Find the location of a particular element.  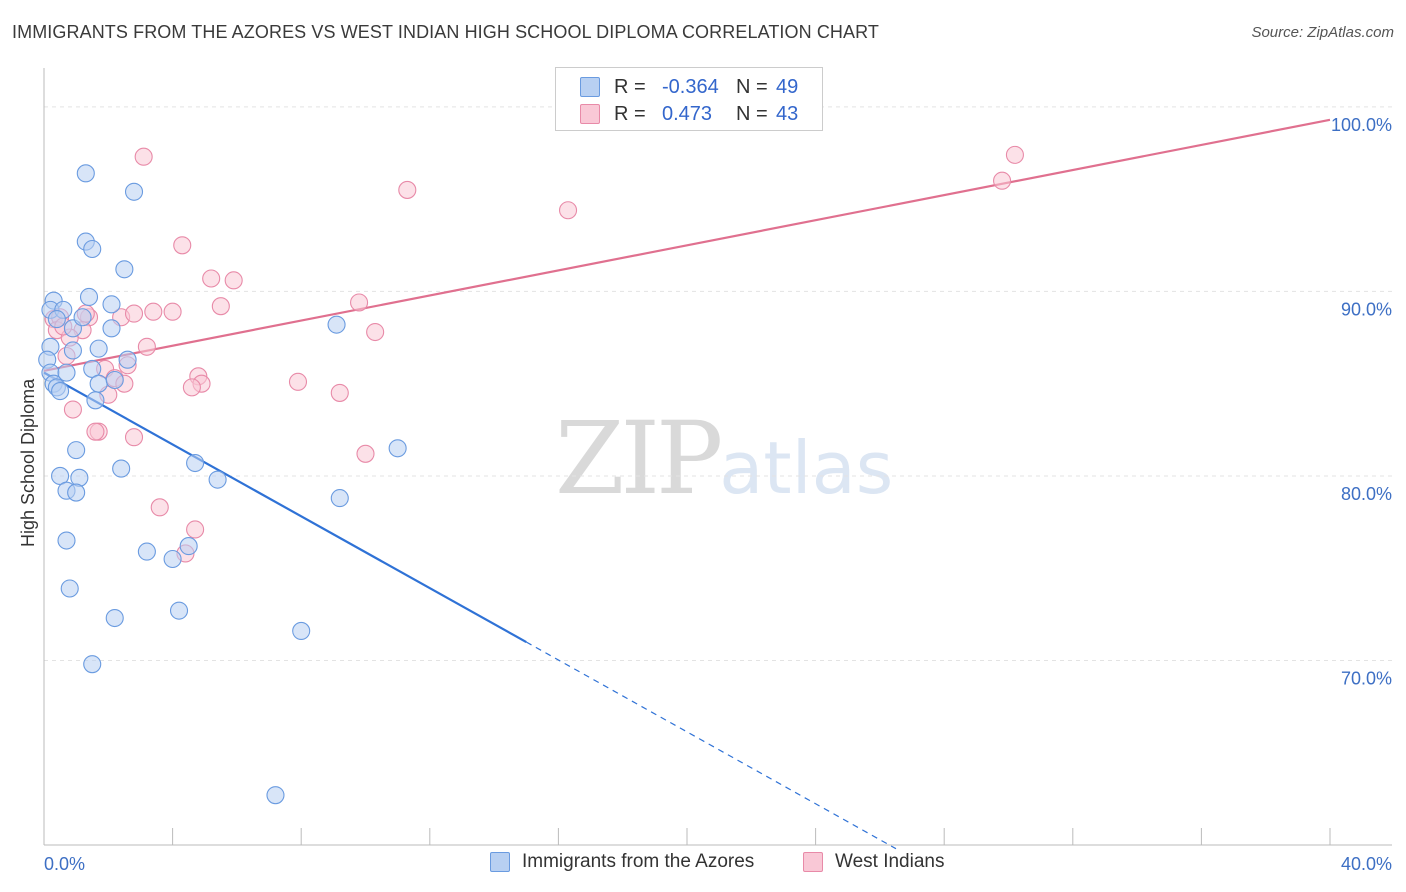

legend-n-value-azores: 49 is located at coordinates (787, 86).